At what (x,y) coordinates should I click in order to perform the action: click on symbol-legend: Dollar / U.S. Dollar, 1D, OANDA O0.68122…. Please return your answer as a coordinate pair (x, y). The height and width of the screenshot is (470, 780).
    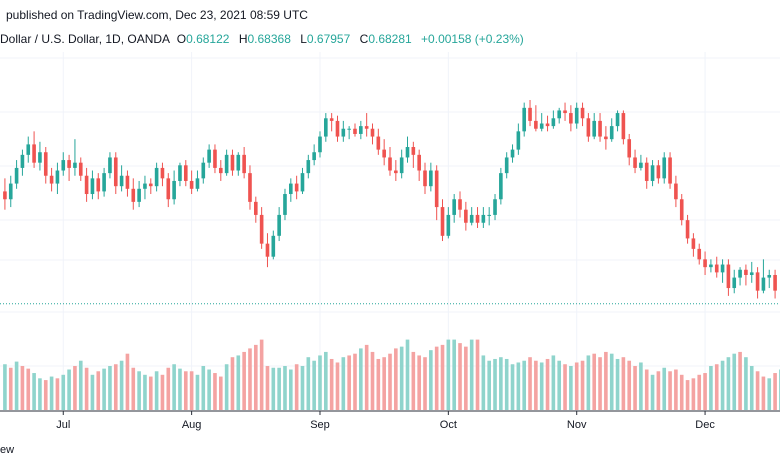
    Looking at the image, I should click on (265, 39).